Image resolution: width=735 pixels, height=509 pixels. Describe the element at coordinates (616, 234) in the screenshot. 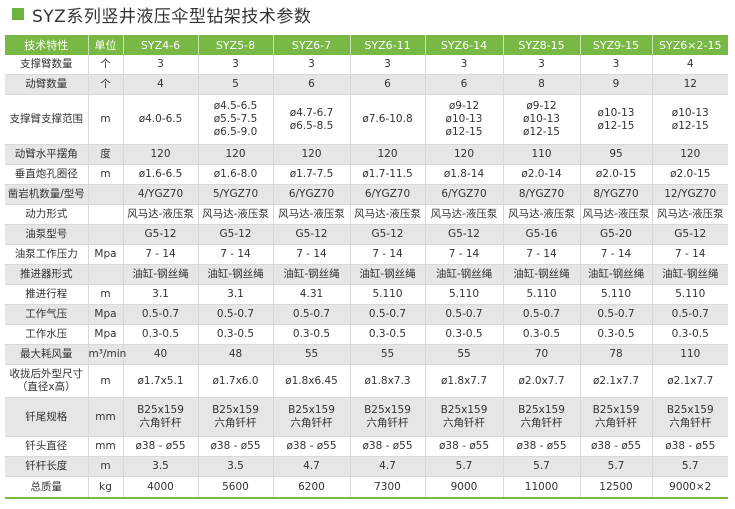

I see `table-cell: G5-20` at that location.